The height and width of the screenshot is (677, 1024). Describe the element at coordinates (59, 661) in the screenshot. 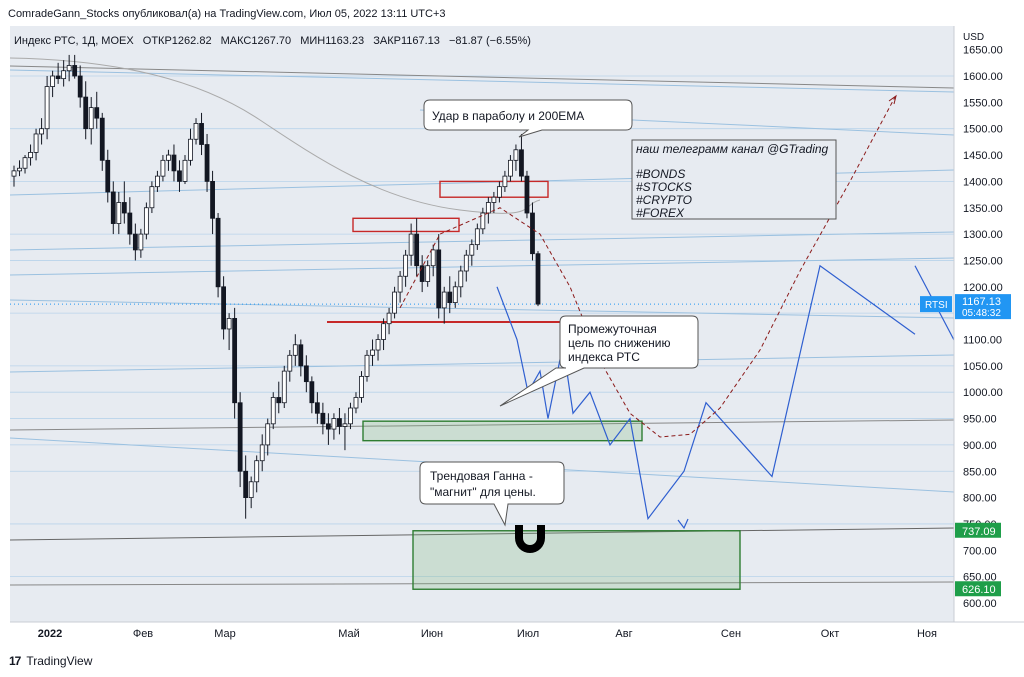

I see `tradingview-brand: TradingView` at that location.